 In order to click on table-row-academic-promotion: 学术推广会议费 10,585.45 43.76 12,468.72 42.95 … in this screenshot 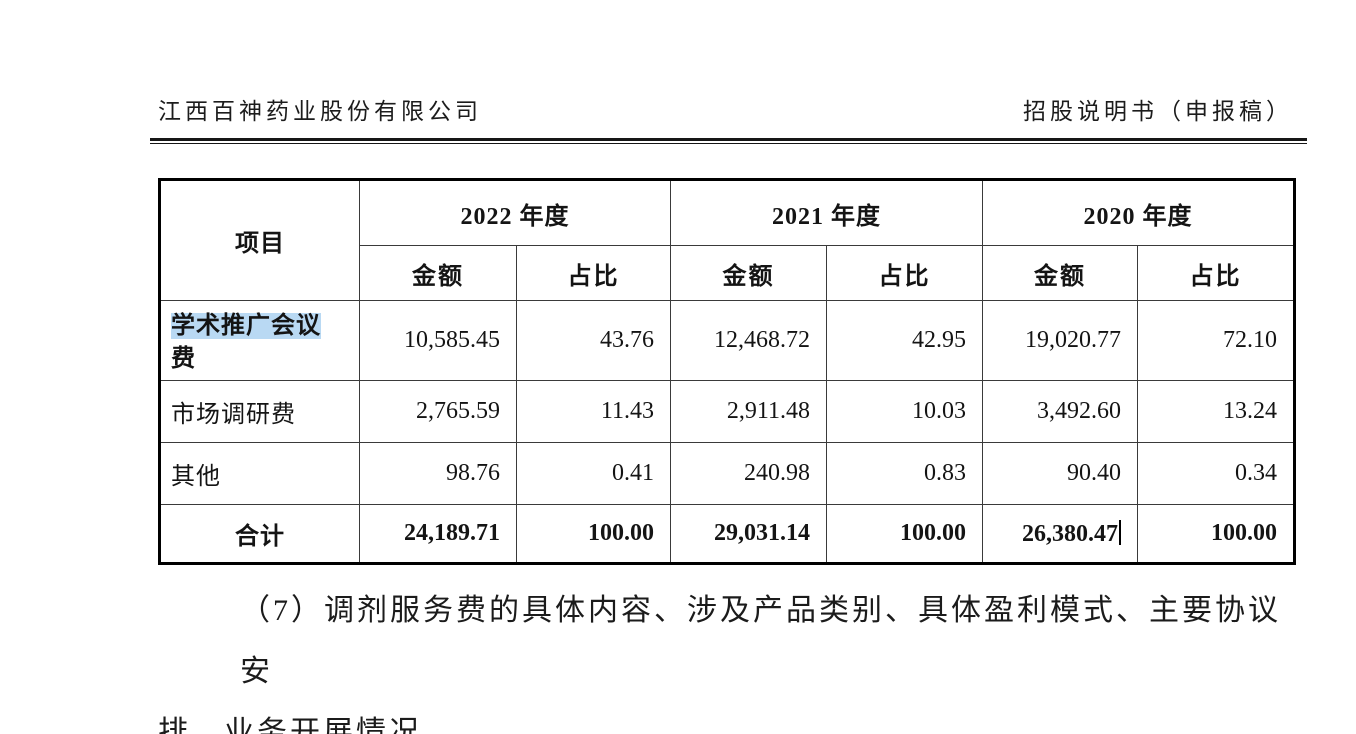, I will do `click(727, 340)`.